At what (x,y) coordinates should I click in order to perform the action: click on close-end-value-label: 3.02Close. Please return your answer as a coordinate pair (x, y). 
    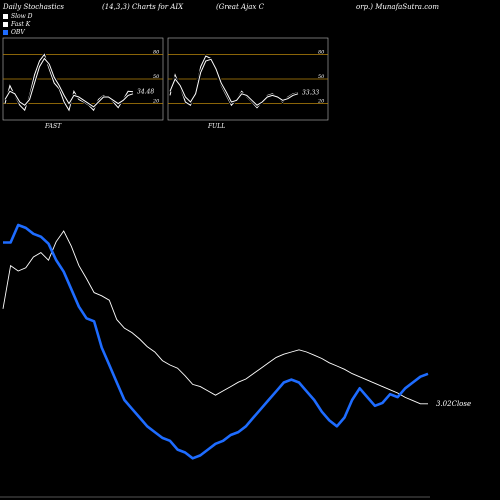
    Looking at the image, I should click on (453, 404).